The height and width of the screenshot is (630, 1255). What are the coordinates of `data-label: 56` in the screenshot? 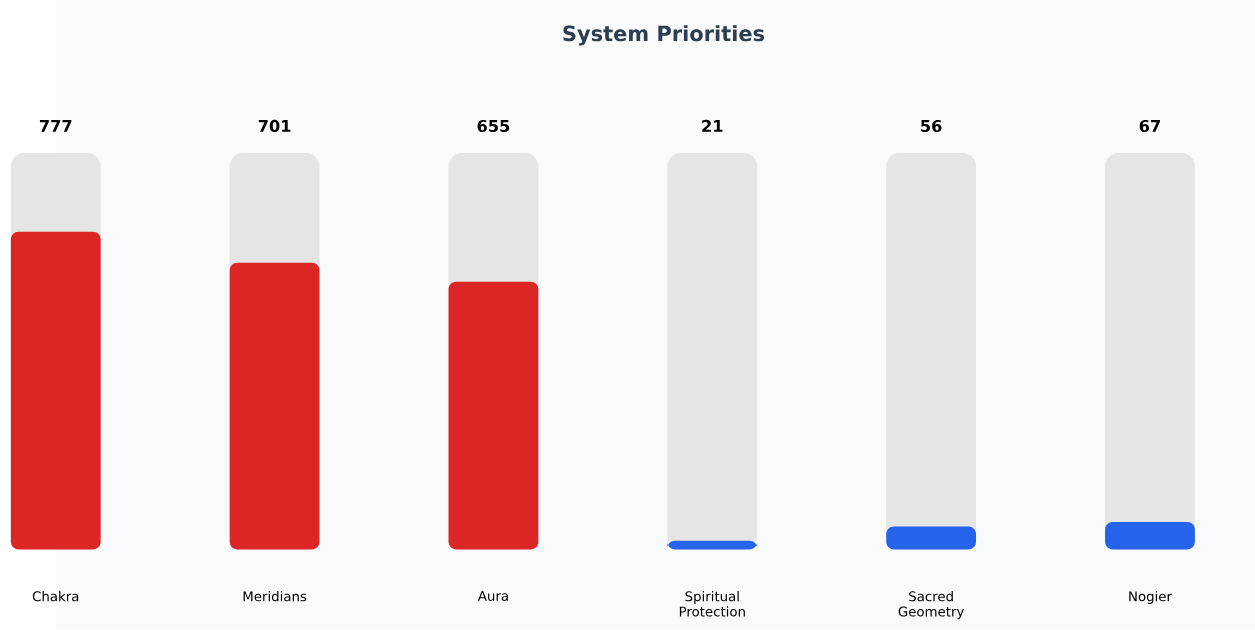 It's located at (931, 126).